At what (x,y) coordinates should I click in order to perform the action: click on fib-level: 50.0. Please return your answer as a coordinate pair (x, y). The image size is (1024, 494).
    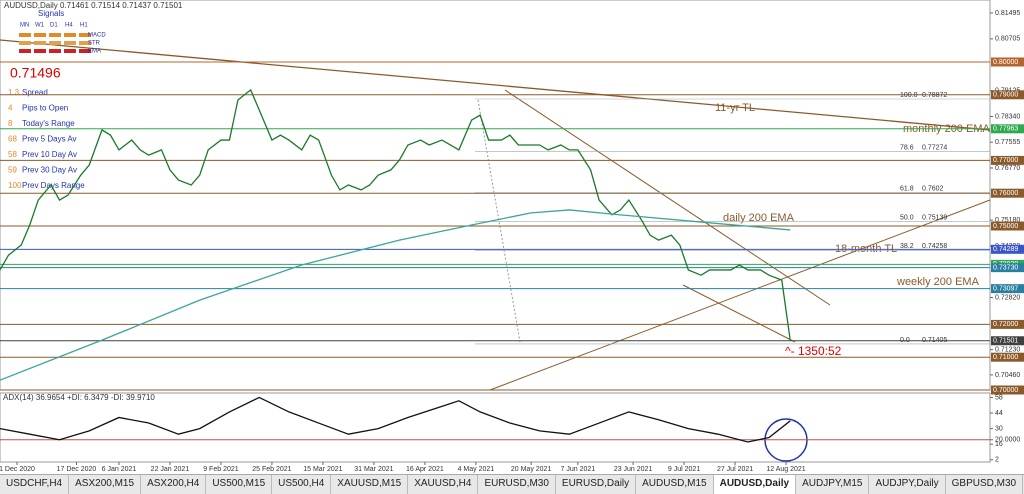
    Looking at the image, I should click on (907, 217).